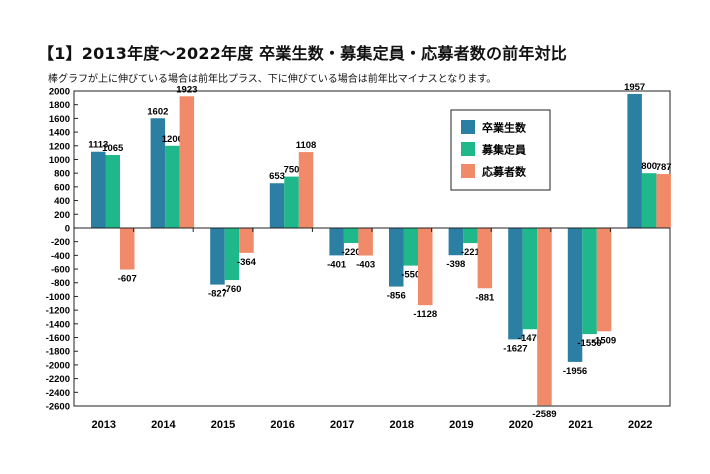 The width and height of the screenshot is (710, 474). What do you see at coordinates (59, 119) in the screenshot?
I see `y-tick-label: 1600` at bounding box center [59, 119].